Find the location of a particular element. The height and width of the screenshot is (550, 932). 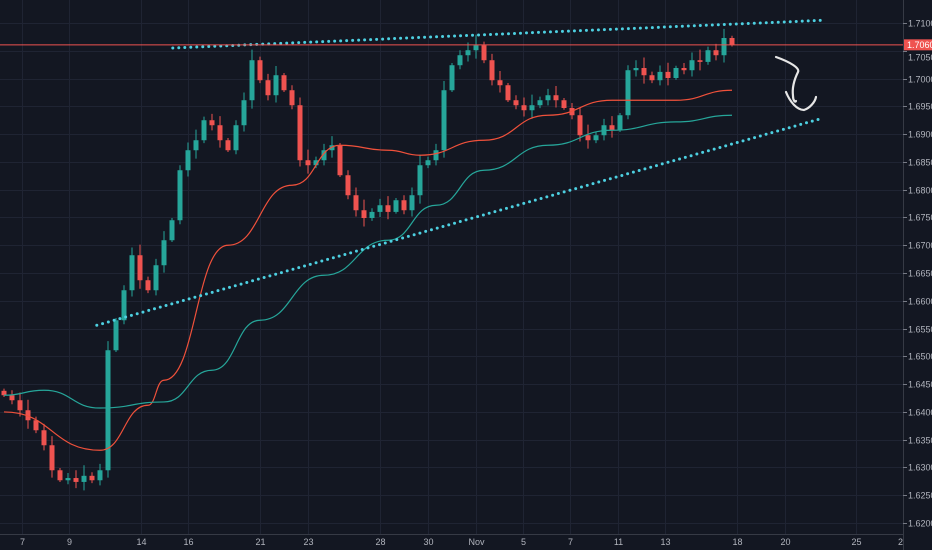

time-tick-label: 14 is located at coordinates (141, 542).